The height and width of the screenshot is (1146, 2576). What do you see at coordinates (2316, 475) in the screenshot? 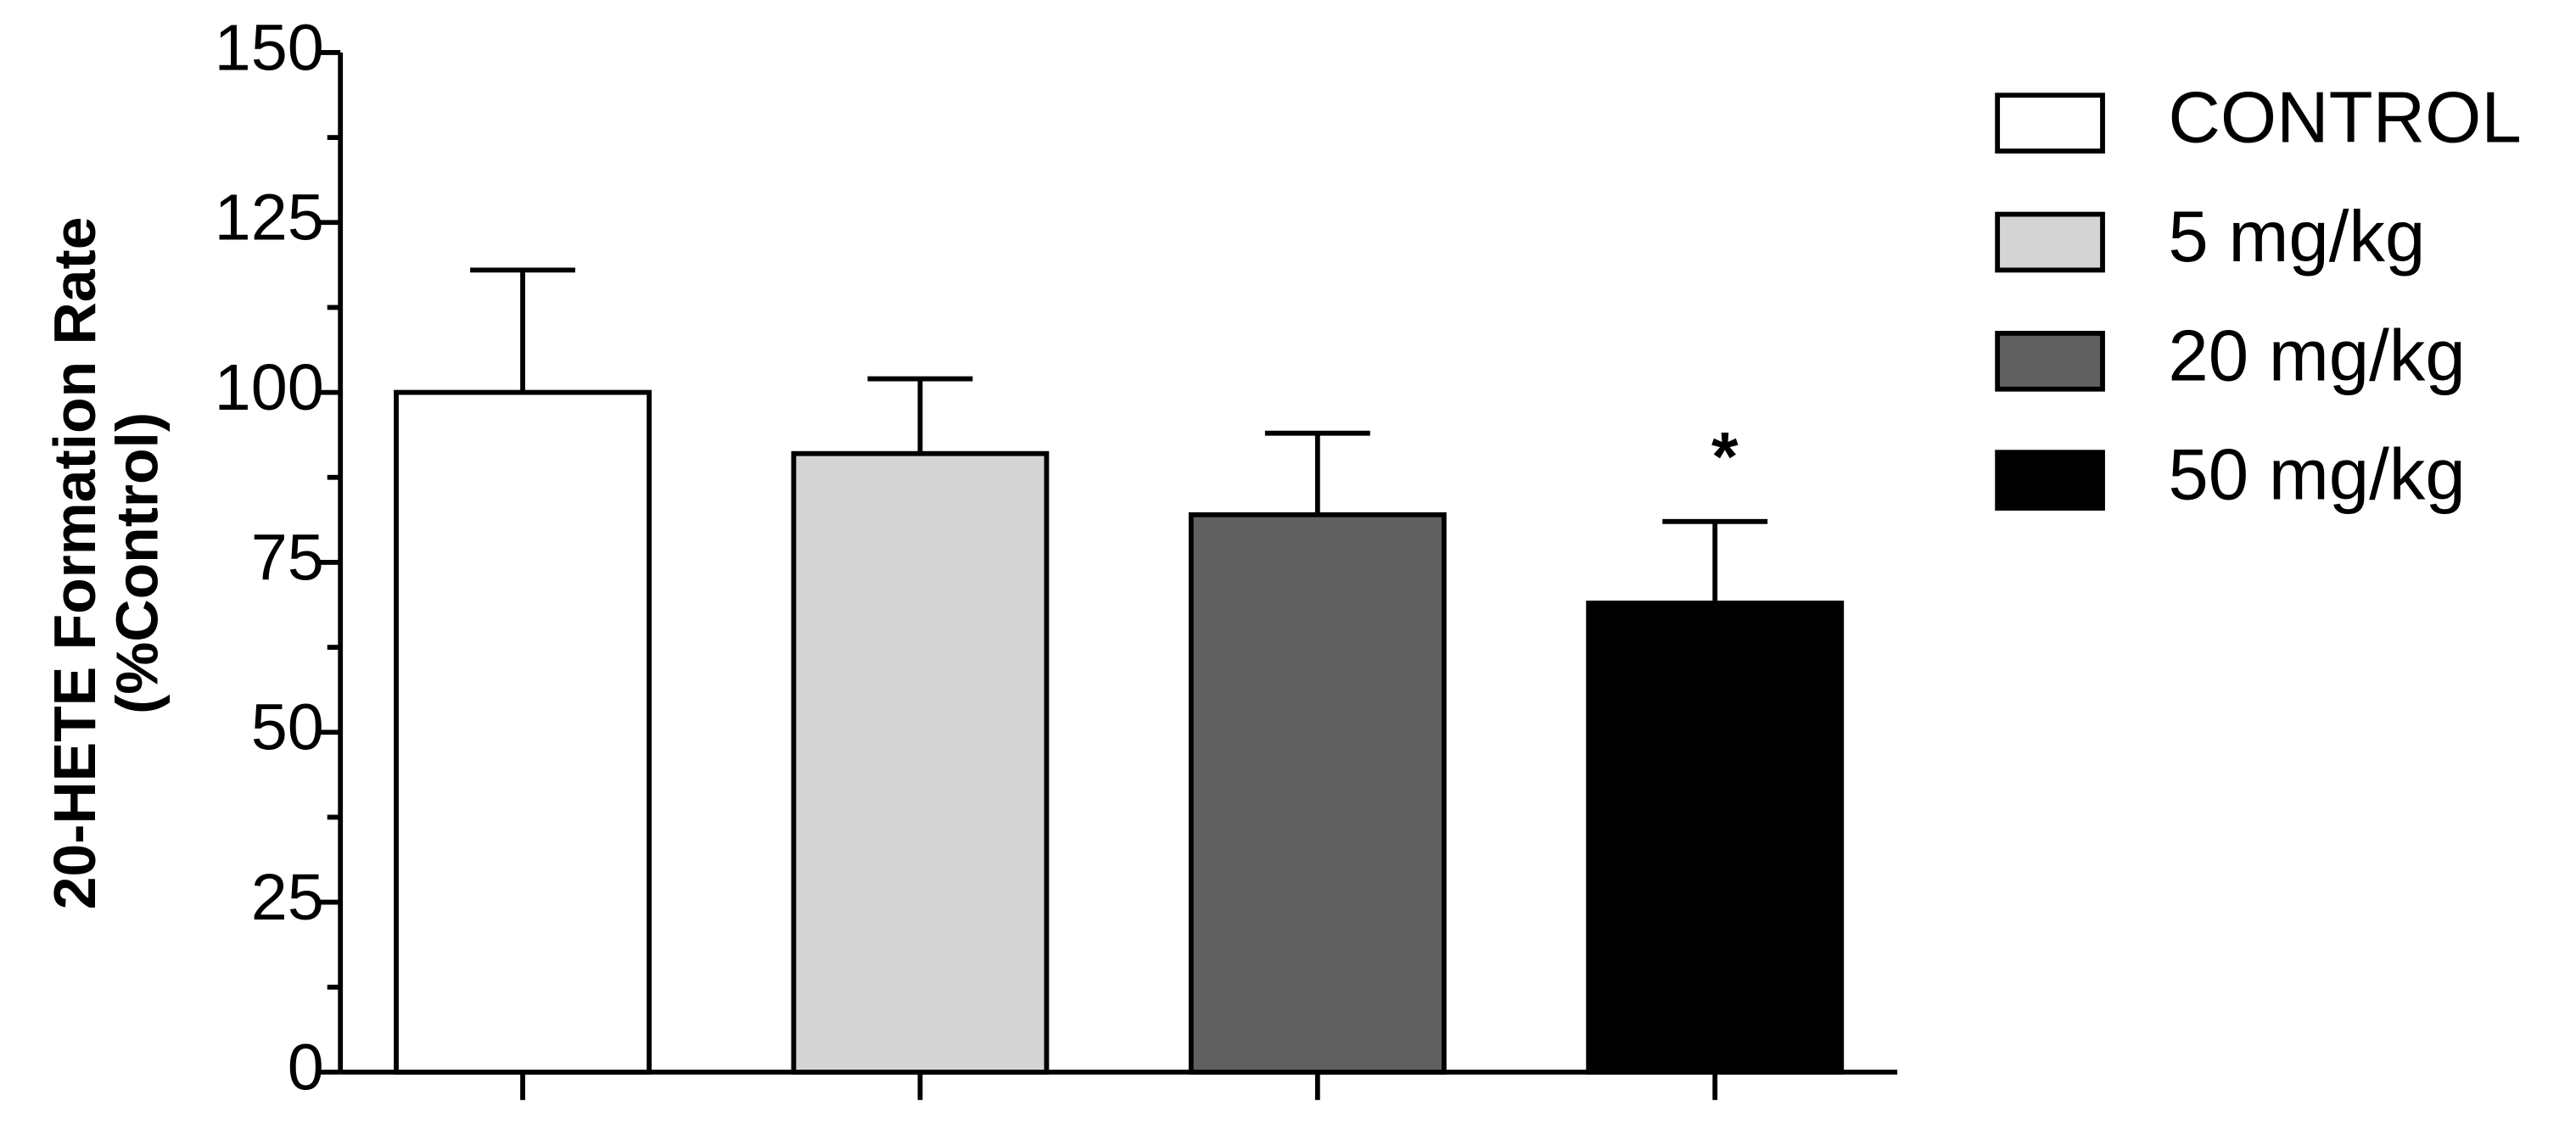
I see `legend-label: 50 mg/kg` at bounding box center [2316, 475].